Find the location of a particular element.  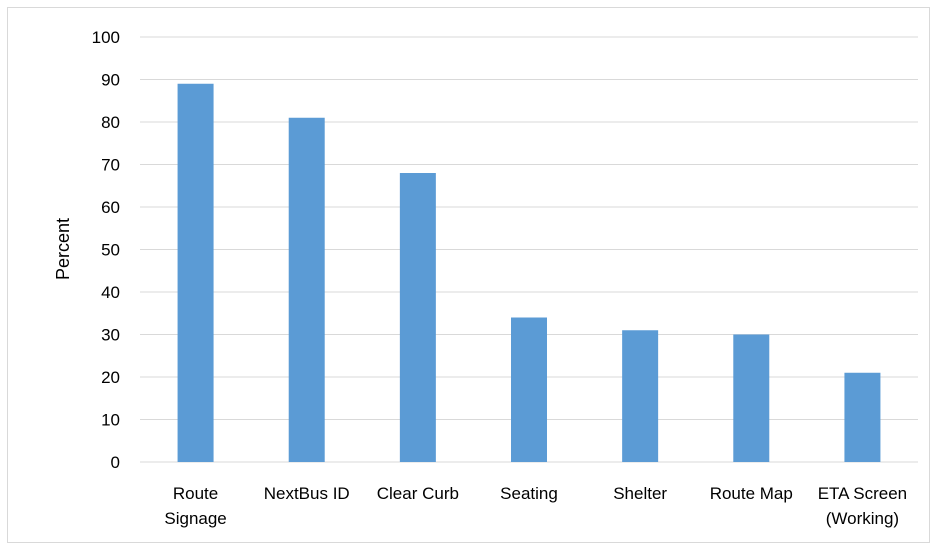

x-category-label: Route Map is located at coordinates (751, 493).